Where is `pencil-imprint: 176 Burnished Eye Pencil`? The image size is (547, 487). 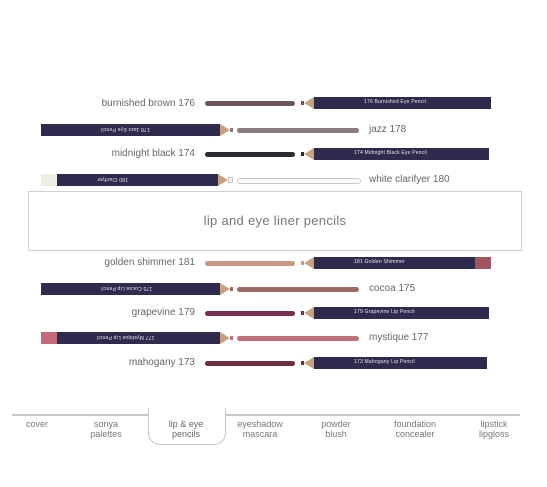
pencil-imprint: 176 Burnished Eye Pencil is located at coordinates (395, 102).